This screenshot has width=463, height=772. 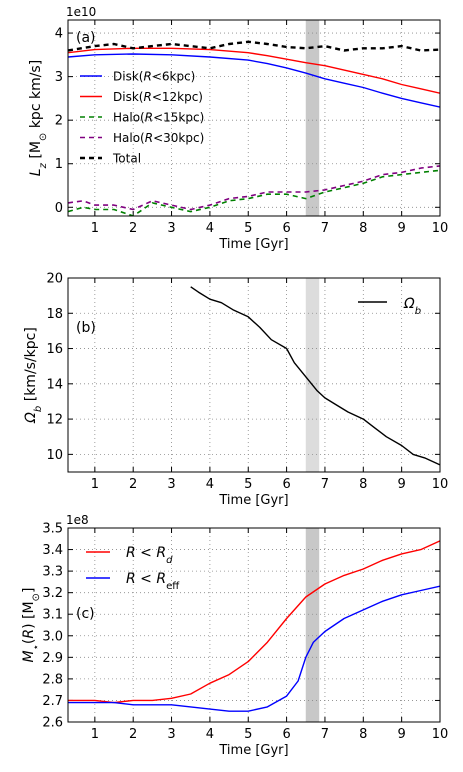 I want to click on y-tick-label: 2, so click(x=59, y=121).